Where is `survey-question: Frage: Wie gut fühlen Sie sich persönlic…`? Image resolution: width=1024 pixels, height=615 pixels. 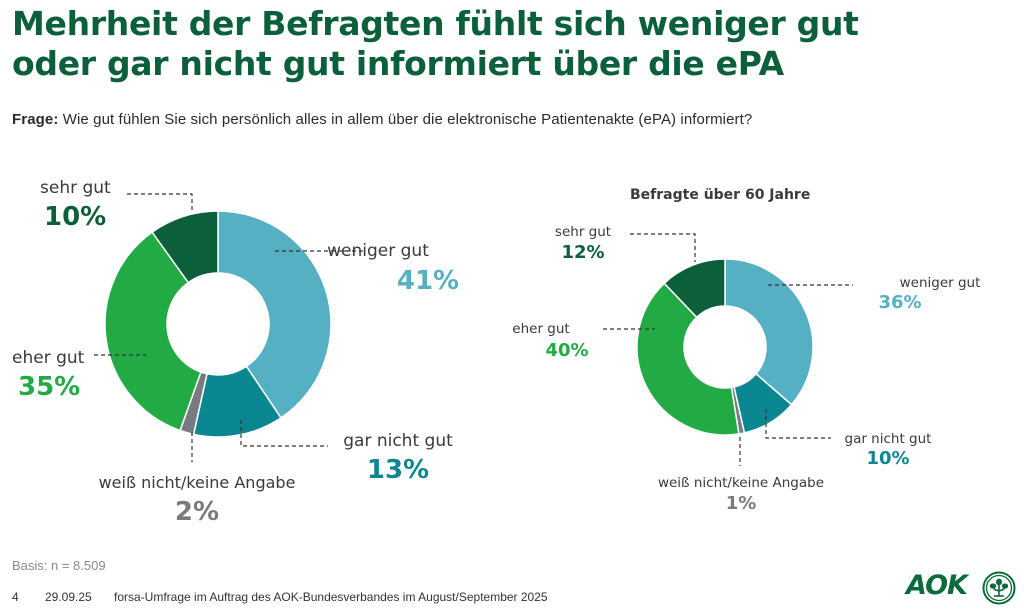 survey-question: Frage: Wie gut fühlen Sie sich persönlic… is located at coordinates (382, 119).